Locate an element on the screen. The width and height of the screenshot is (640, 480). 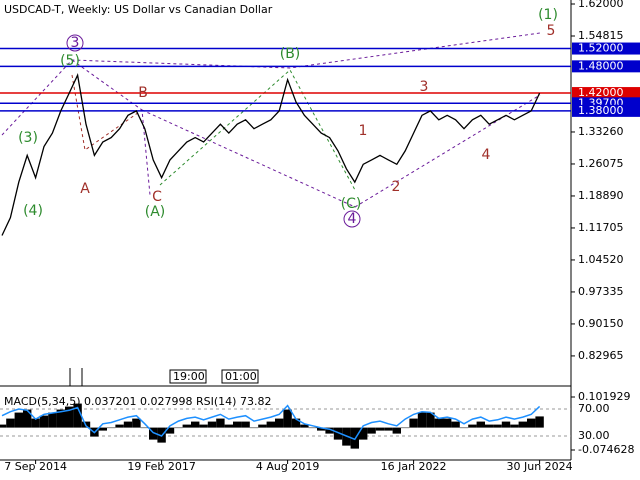
y-tick-label: 0.82965 is located at coordinates (601, 355).